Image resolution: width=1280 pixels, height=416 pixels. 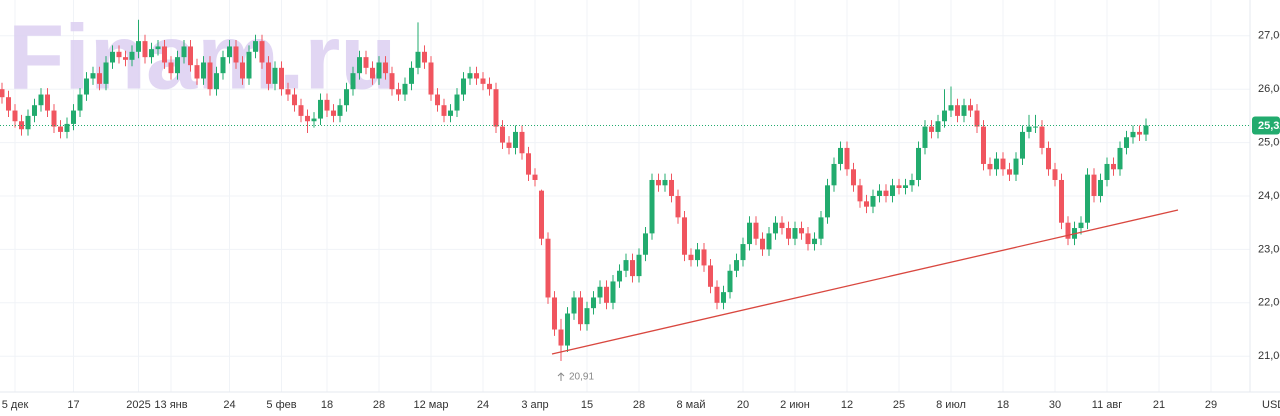 I want to click on x-tick-label: 15, so click(x=587, y=405).